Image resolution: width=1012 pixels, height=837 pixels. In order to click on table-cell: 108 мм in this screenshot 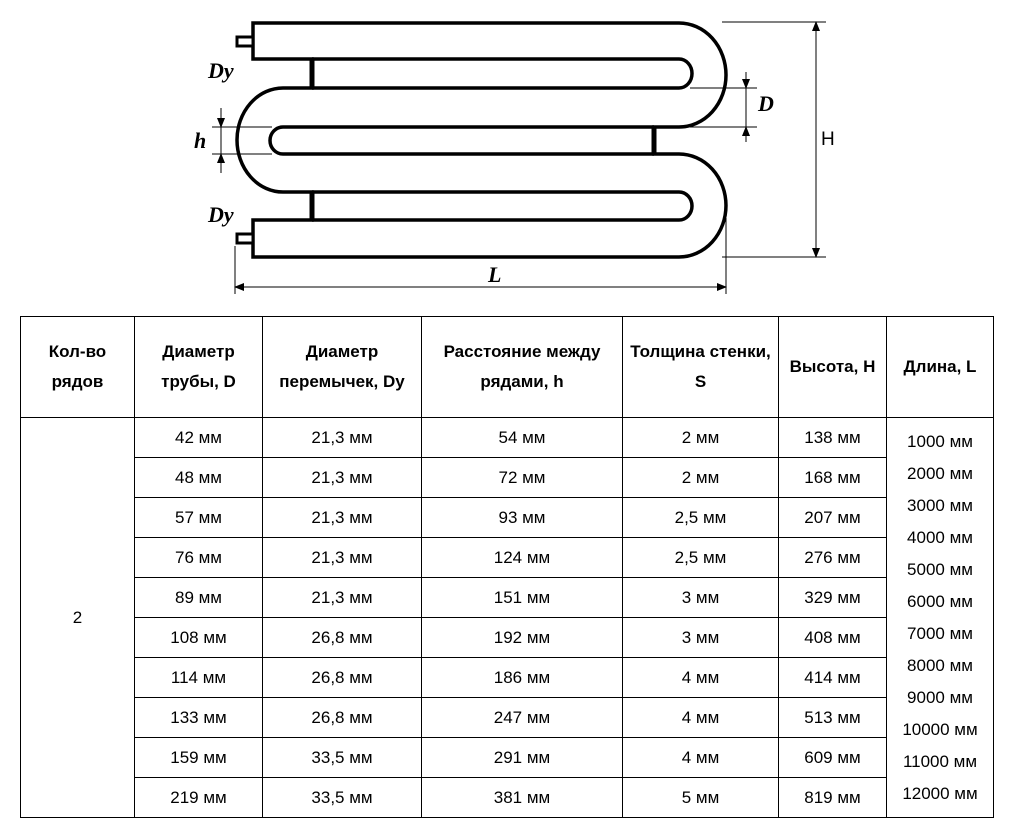, I will do `click(198, 637)`.